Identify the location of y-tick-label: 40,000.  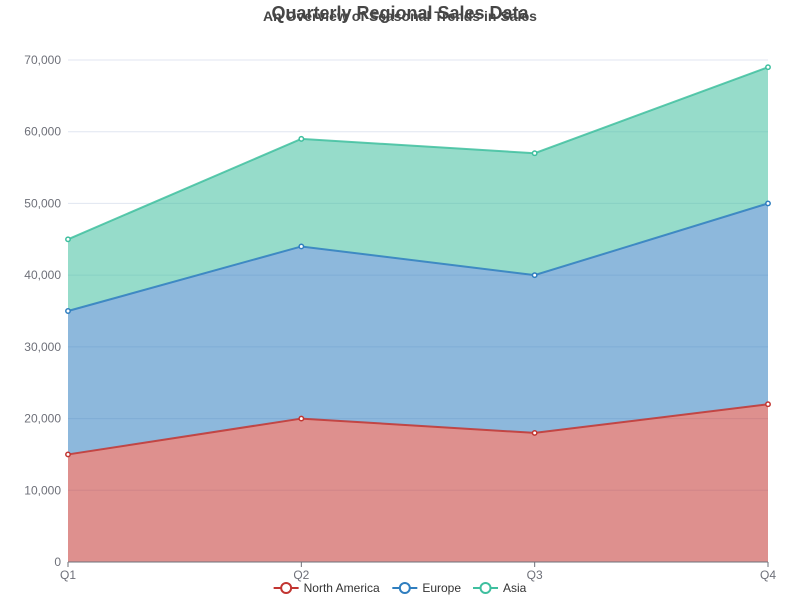
(42, 275).